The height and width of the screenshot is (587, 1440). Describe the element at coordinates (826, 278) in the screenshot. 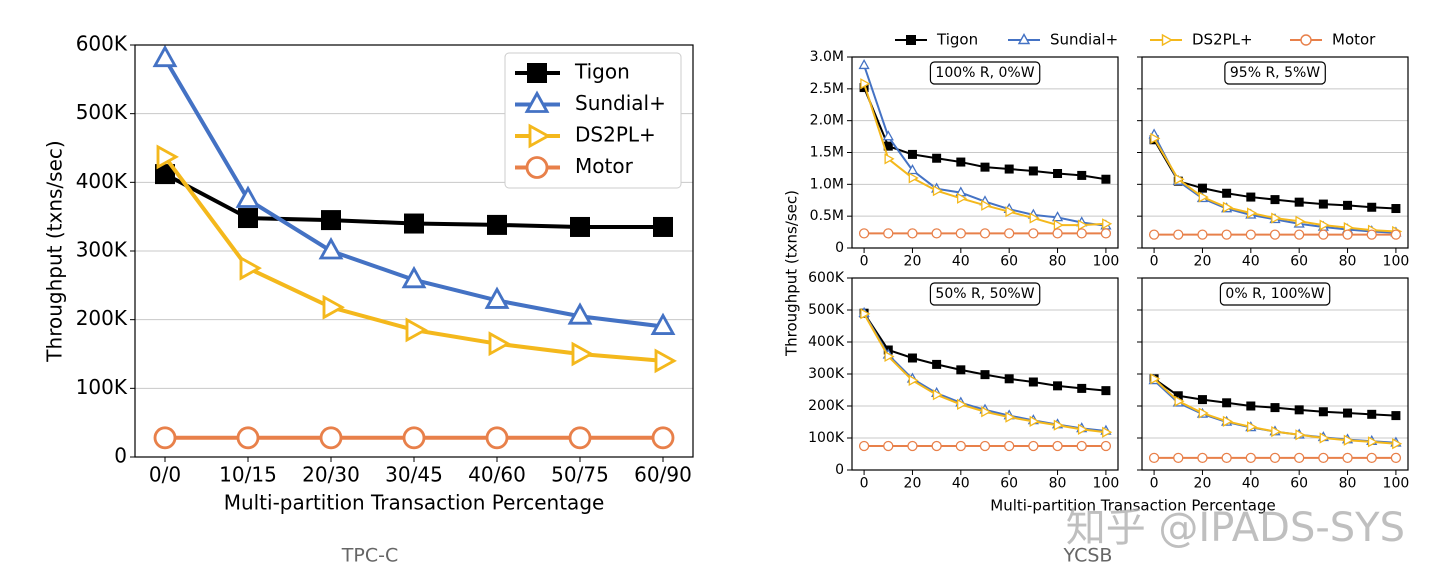

I see `y-tick-label: 600K` at that location.